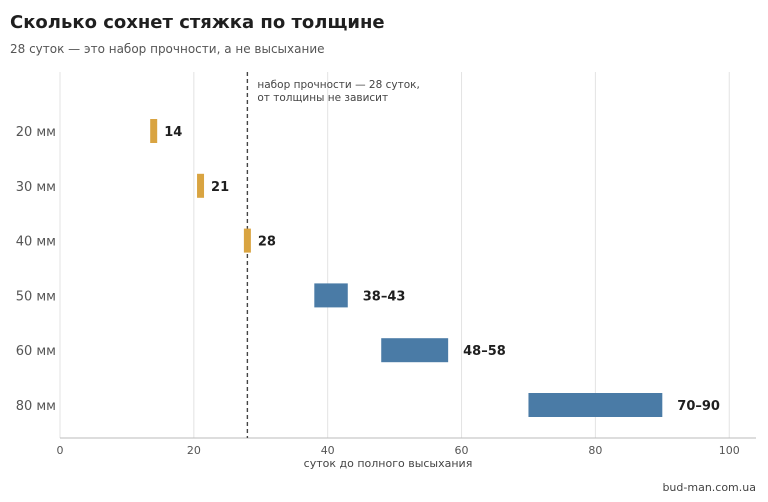  What do you see at coordinates (484, 351) in the screenshot?
I see `bar-value-label: 48–58` at bounding box center [484, 351].